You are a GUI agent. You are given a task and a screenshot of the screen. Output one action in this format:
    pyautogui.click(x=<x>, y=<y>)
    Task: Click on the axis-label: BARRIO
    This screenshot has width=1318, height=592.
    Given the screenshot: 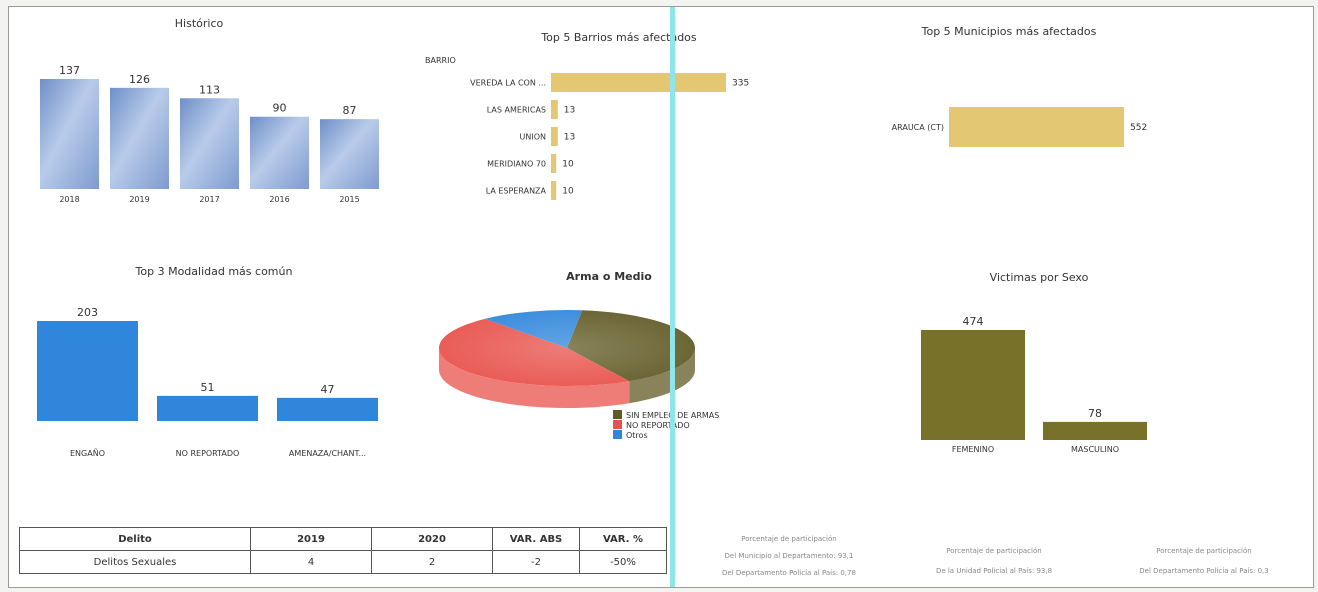 What is the action you would take?
    pyautogui.click(x=440, y=60)
    